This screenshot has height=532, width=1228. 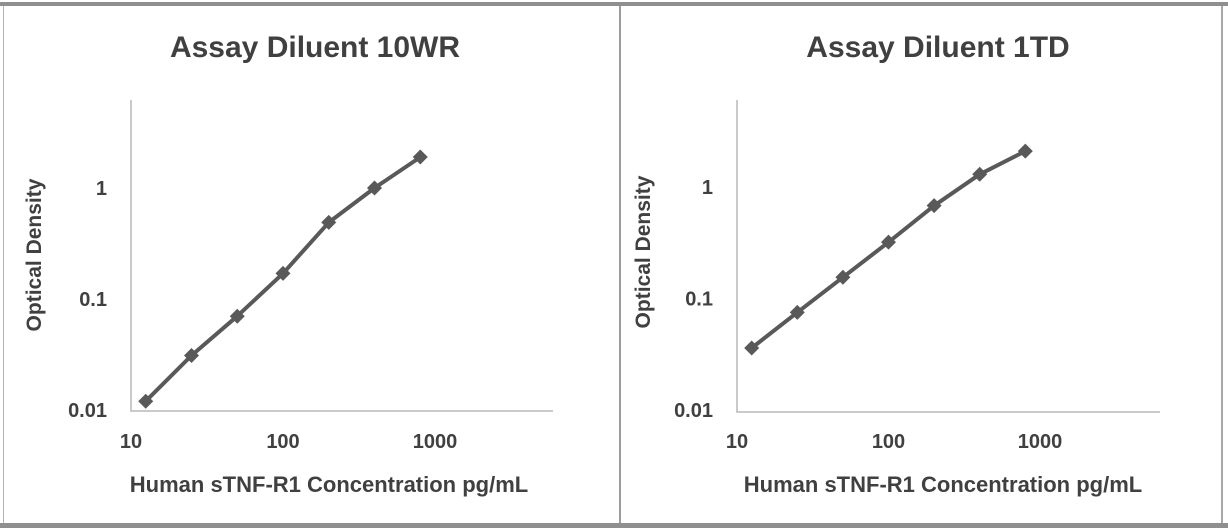 I want to click on x-axis-title-1td: Human sTNF-R1 Concentration pg/mL, so click(x=943, y=484).